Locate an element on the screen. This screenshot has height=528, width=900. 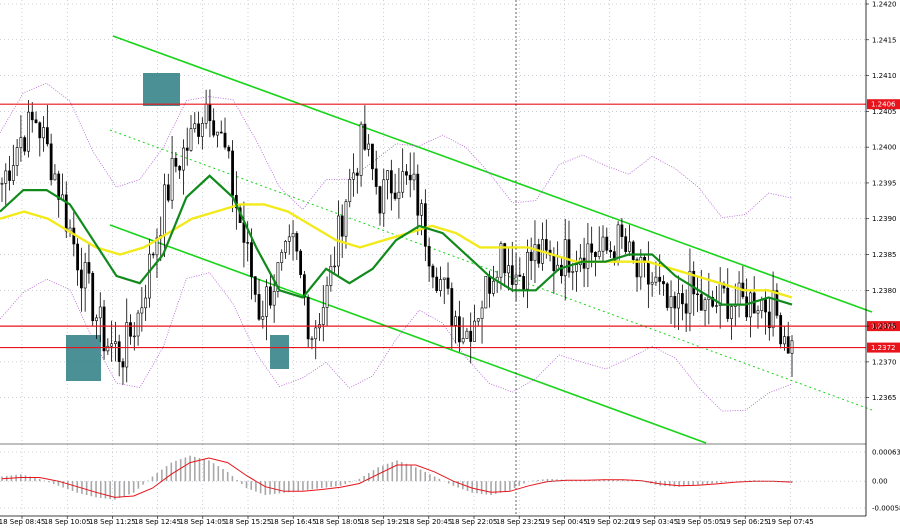
price-tick-label: 1.2385 is located at coordinates (884, 255).